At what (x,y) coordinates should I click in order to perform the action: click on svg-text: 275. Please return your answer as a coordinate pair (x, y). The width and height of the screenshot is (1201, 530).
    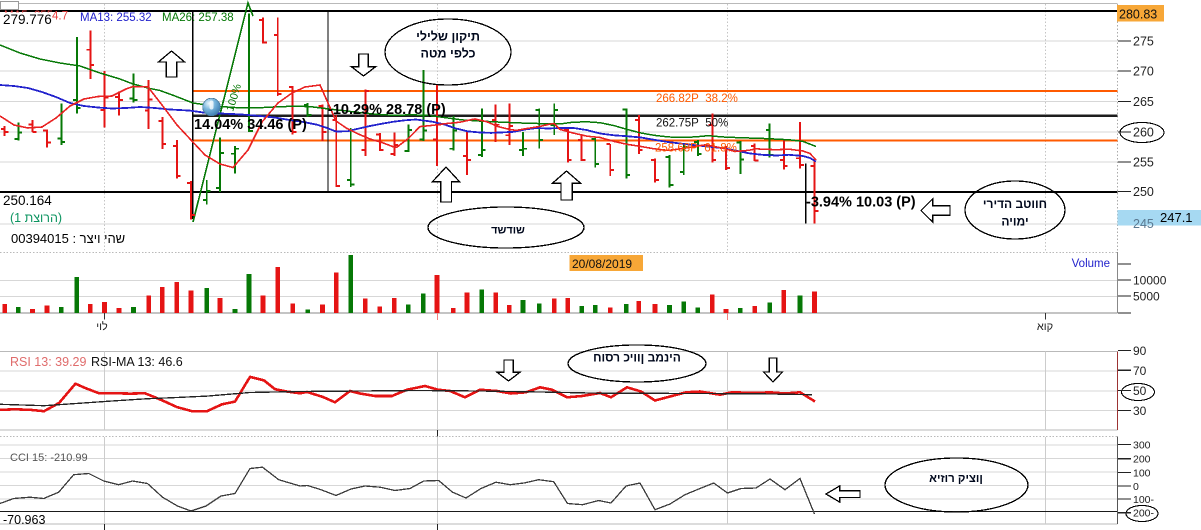
    Looking at the image, I should click on (1143, 42).